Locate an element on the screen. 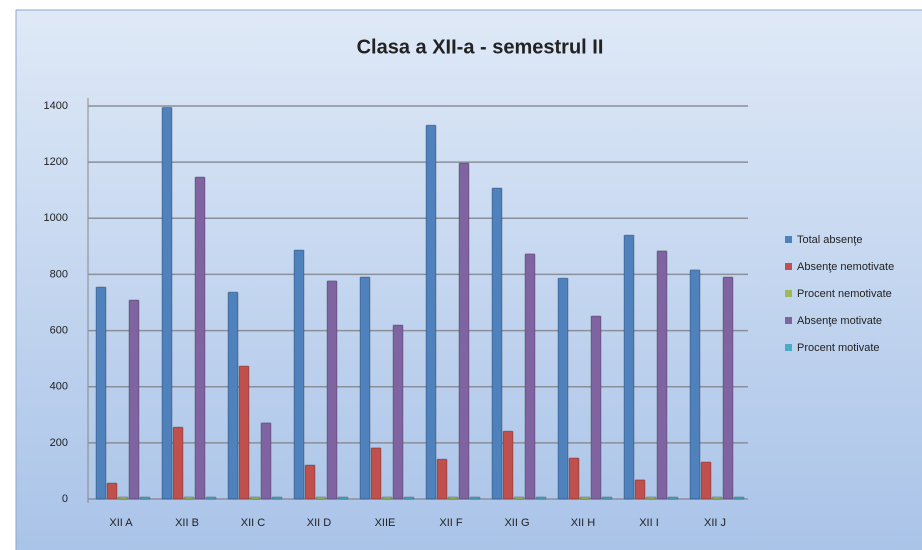  x-tick-label: XII C is located at coordinates (253, 523).